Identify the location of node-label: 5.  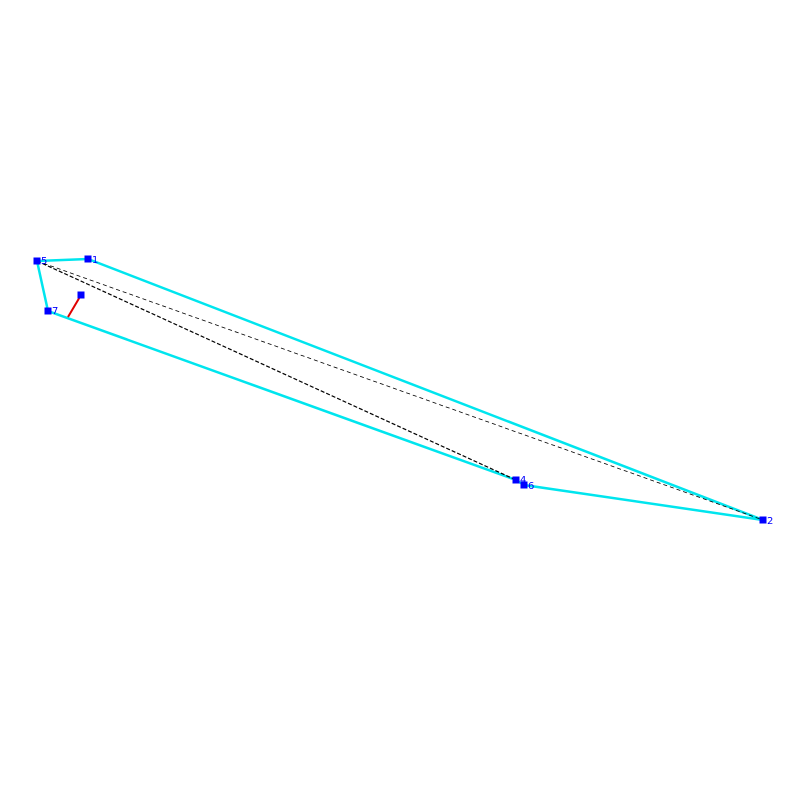
(44, 261).